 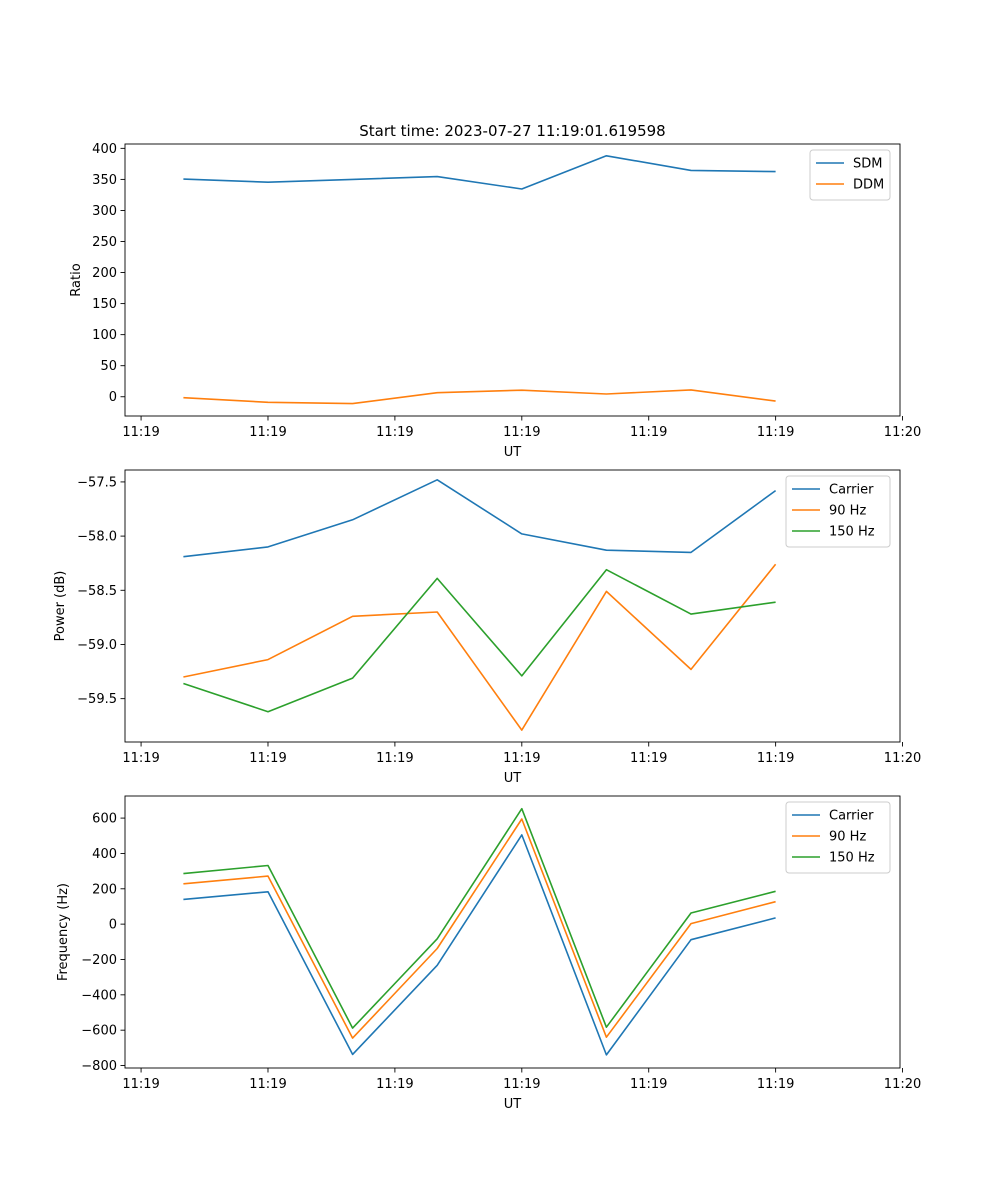 What do you see at coordinates (902, 758) in the screenshot?
I see `panel-2-x-tick-label: 11:20` at bounding box center [902, 758].